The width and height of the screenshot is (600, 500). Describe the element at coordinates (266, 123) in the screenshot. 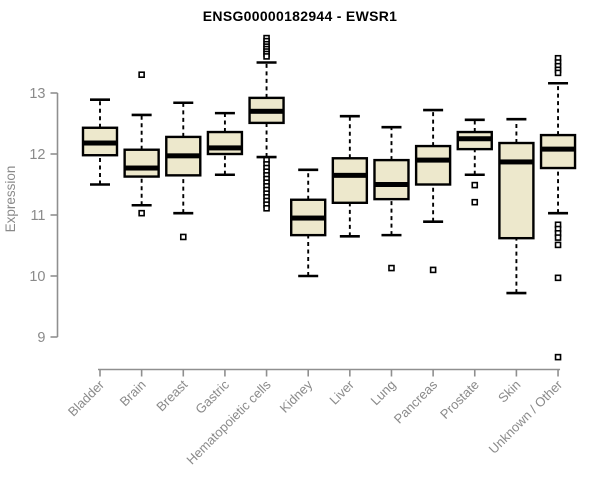

I see `boxplot-hematopoietic-cells` at that location.